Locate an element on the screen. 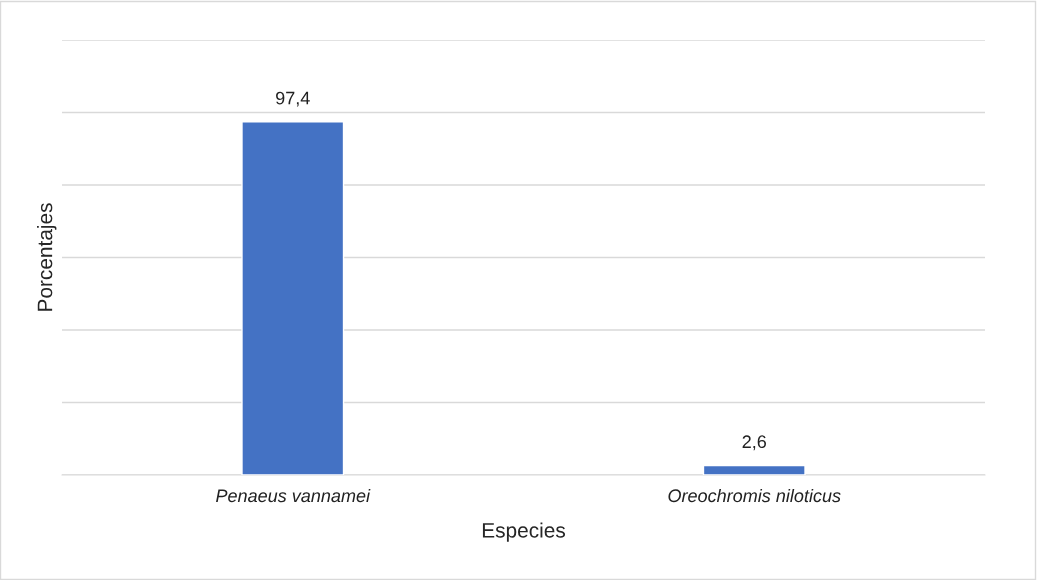 This screenshot has height=580, width=1037. x-axis-title: Especies is located at coordinates (524, 532).